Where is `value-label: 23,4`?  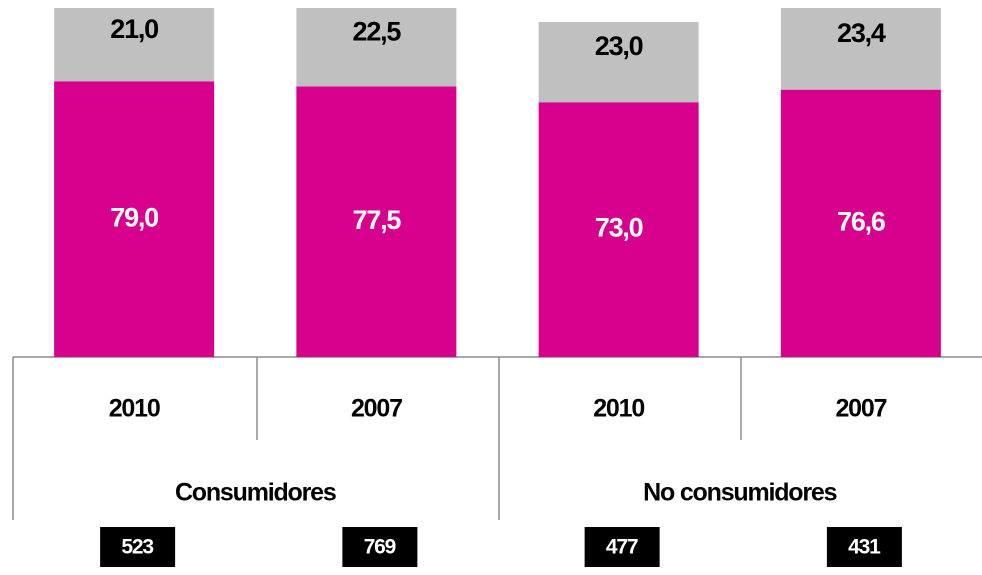
value-label: 23,4 is located at coordinates (861, 33).